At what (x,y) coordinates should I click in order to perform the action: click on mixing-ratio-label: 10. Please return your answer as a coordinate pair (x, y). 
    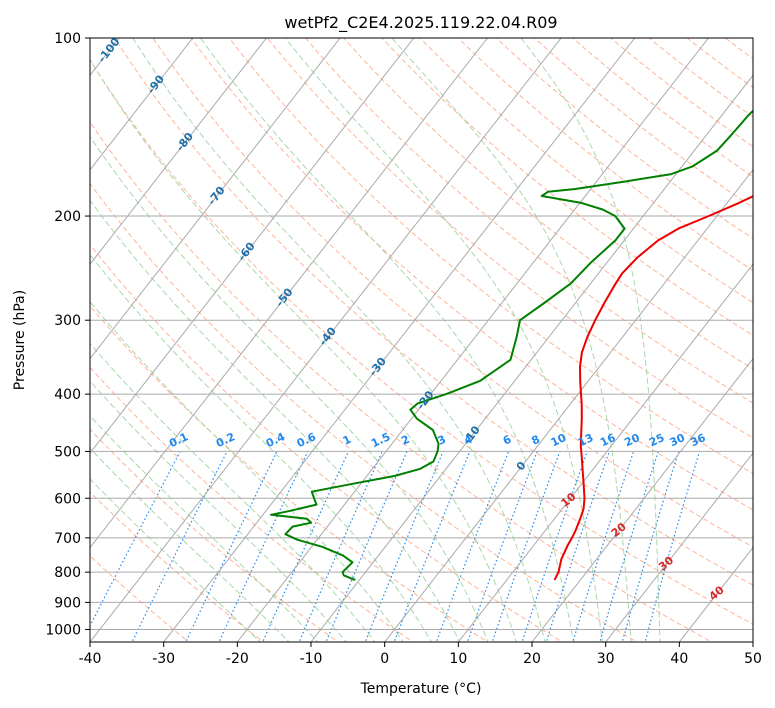
    Looking at the image, I should click on (559, 440).